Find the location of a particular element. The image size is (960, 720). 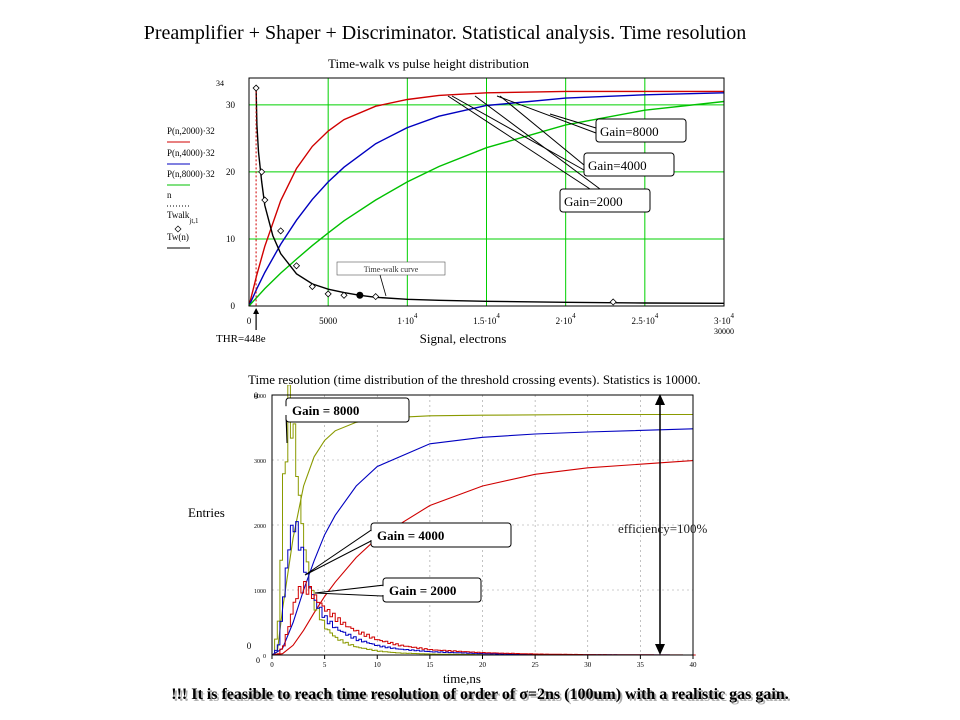

timewalk-label-box is located at coordinates (391, 268).